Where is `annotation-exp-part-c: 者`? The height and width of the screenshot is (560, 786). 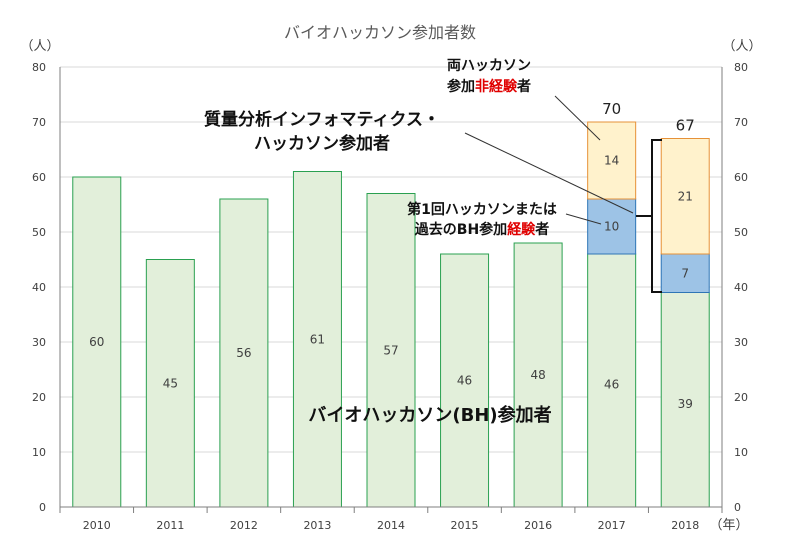 annotation-exp-part-c: 者 is located at coordinates (542, 230).